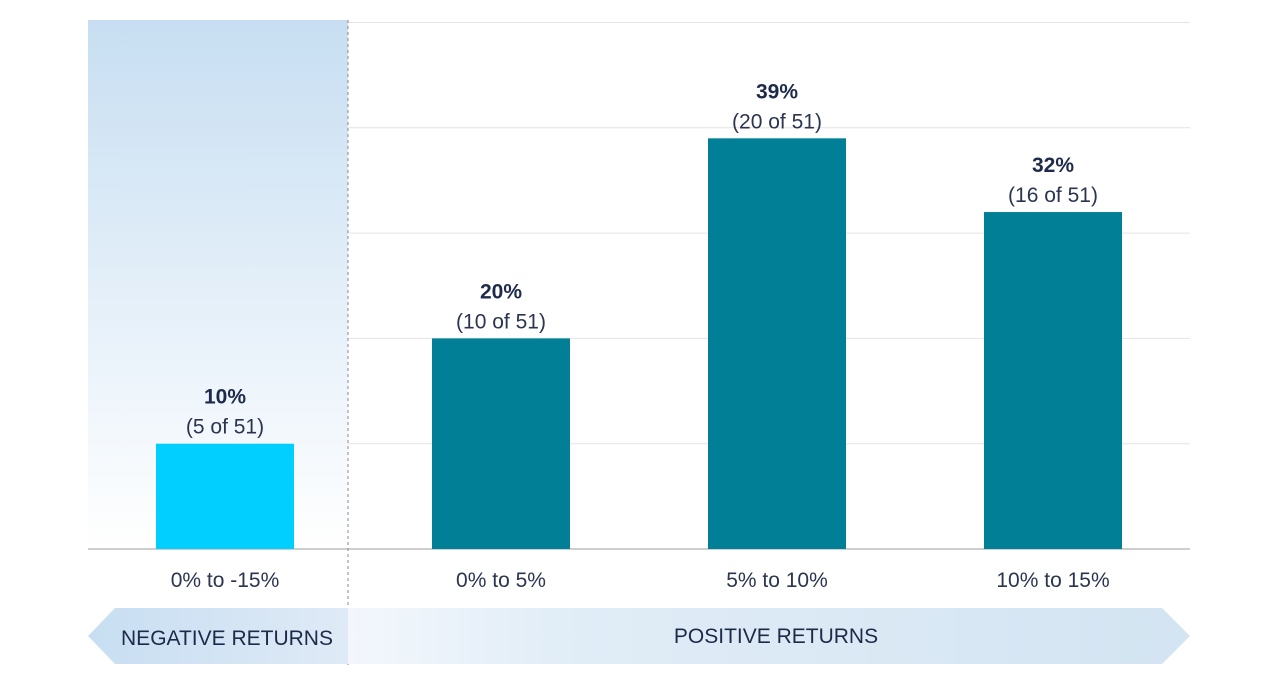  Describe the element at coordinates (501, 291) in the screenshot. I see `bar-value-label-1: 20%` at that location.